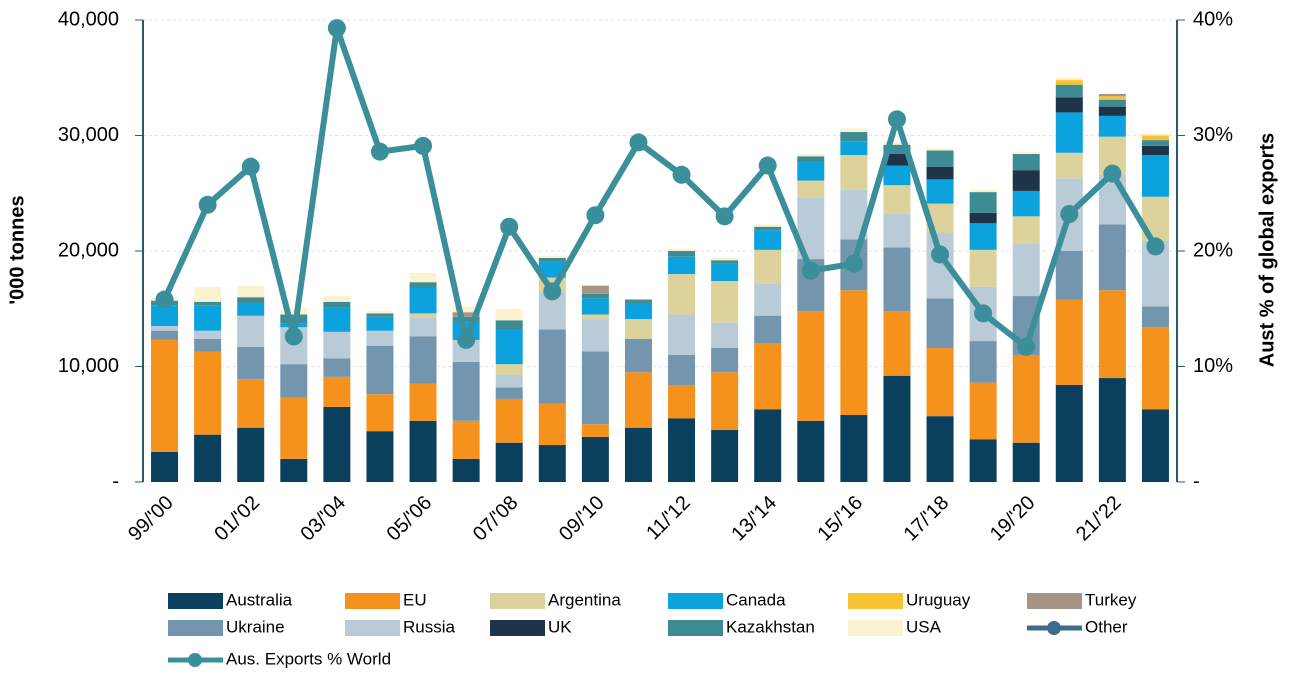 The height and width of the screenshot is (680, 1290). Describe the element at coordinates (754, 519) in the screenshot. I see `x-tick-label: 13/'14` at that location.